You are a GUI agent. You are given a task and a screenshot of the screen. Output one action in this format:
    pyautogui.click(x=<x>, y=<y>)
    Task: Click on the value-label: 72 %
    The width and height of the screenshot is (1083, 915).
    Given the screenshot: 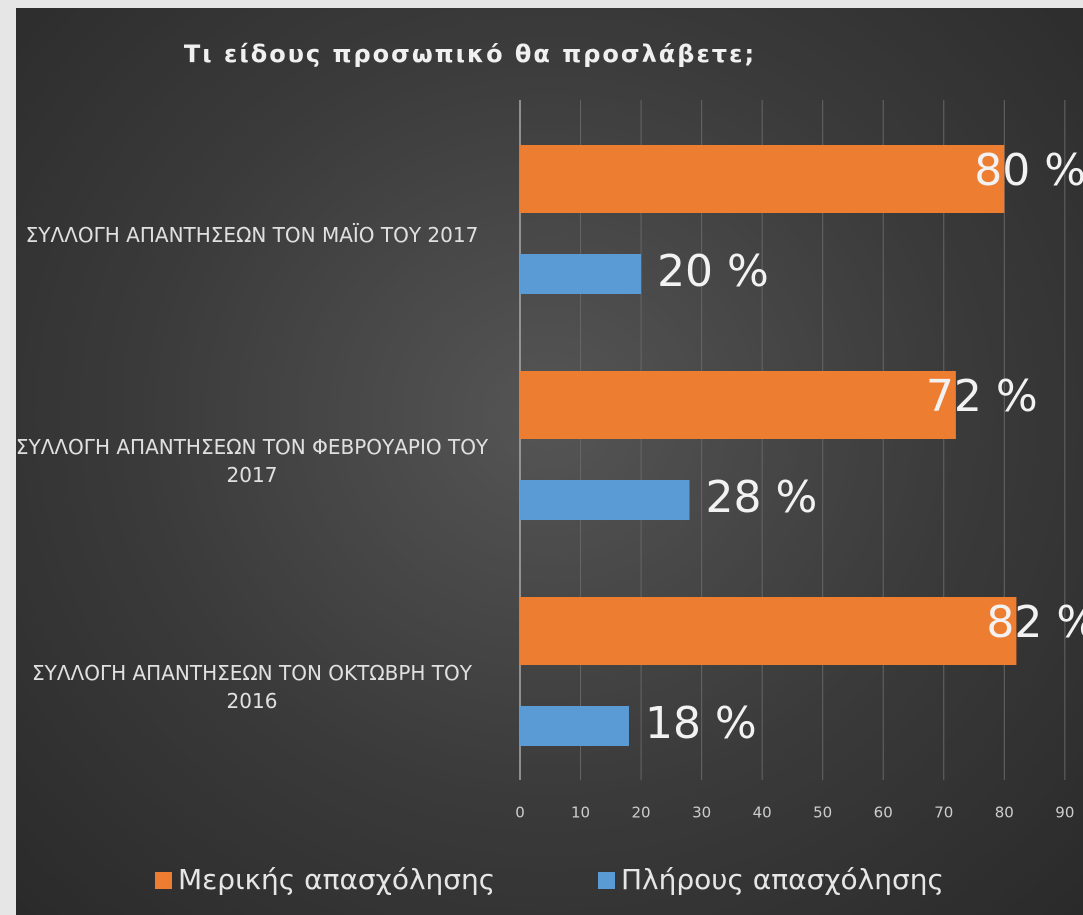 What is the action you would take?
    pyautogui.click(x=982, y=396)
    